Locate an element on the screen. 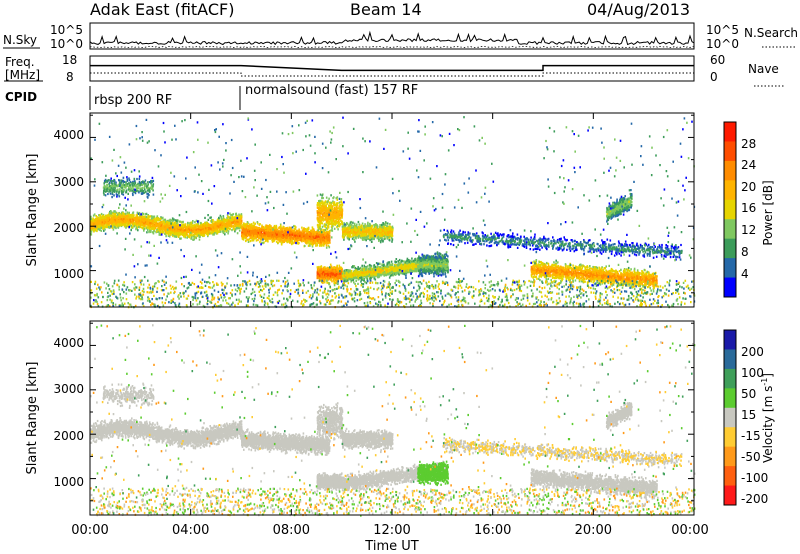 Image resolution: width=800 pixels, height=554 pixels. noise-right-tick-bottom: 10^0 is located at coordinates (722, 44).